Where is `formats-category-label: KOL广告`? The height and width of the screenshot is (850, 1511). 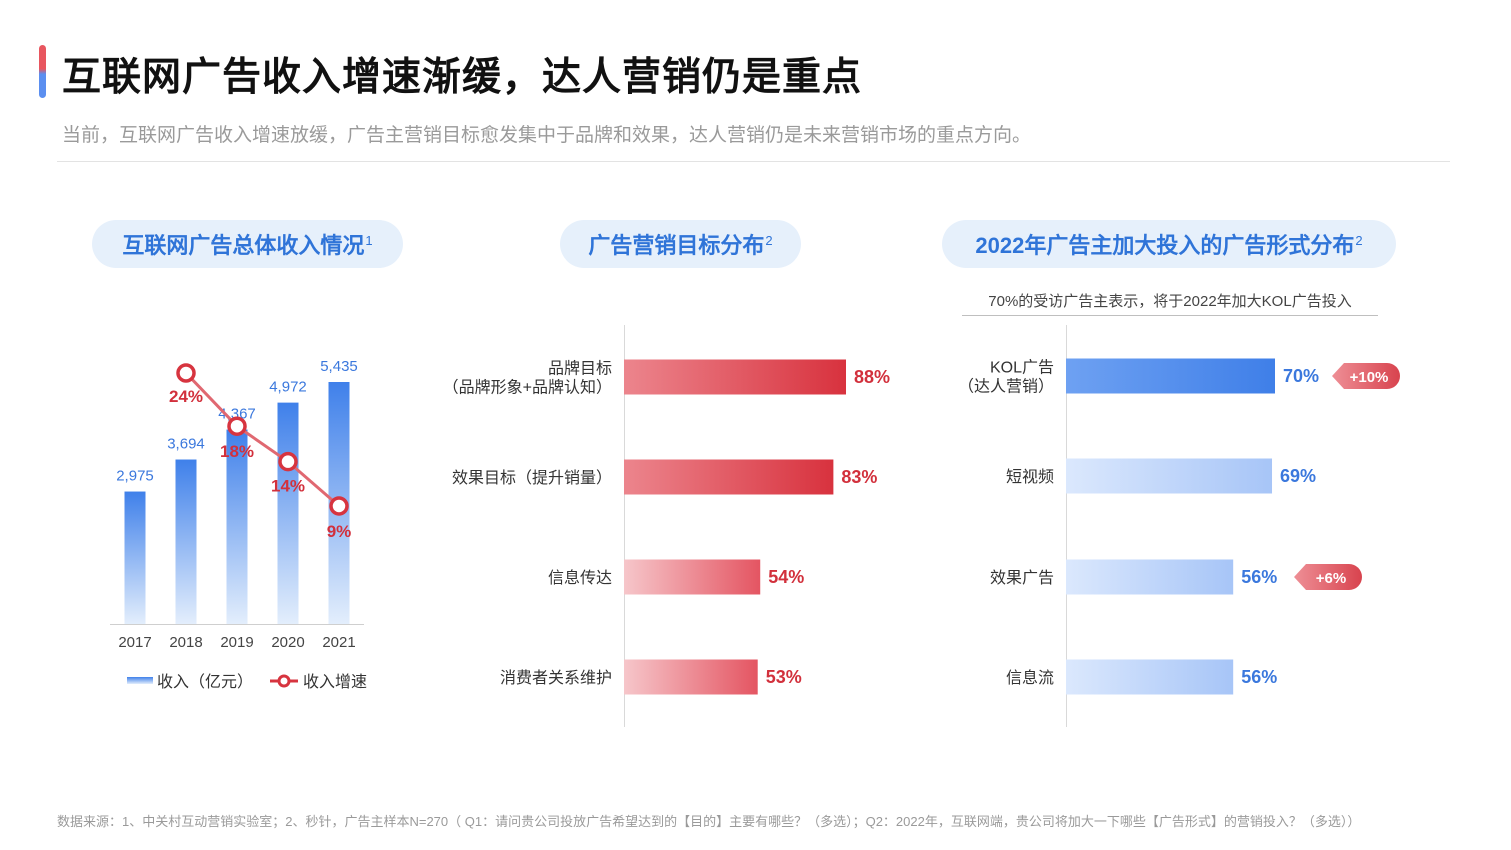 formats-category-label: KOL广告 is located at coordinates (1022, 368).